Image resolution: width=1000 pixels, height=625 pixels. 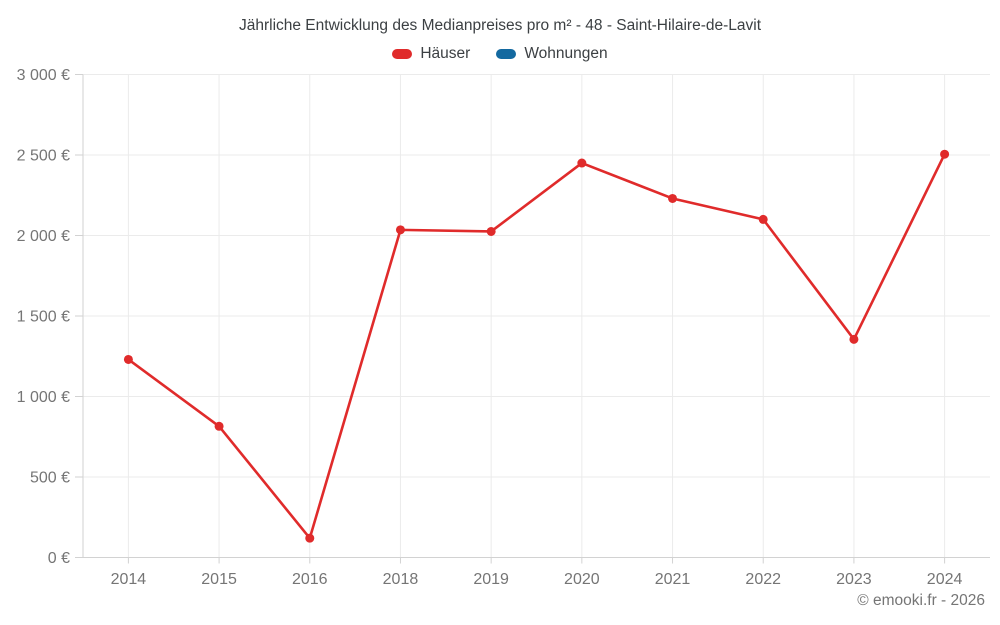 I want to click on x-tick-label: 2023, so click(x=854, y=579).